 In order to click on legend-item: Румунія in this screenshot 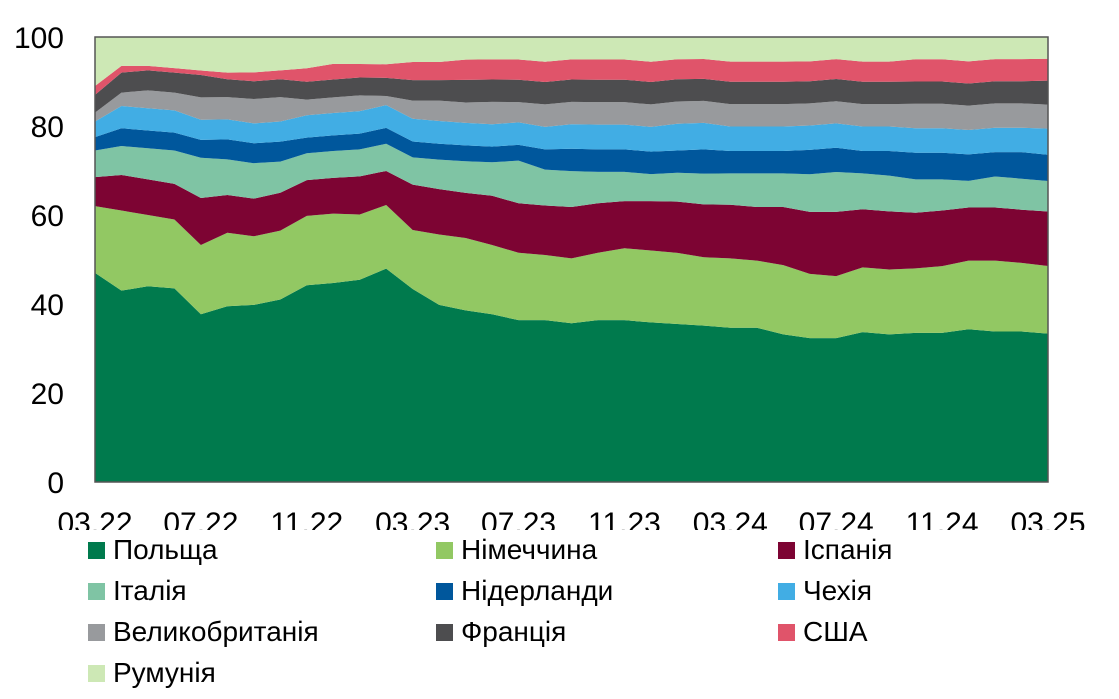, I will do `click(152, 673)`.